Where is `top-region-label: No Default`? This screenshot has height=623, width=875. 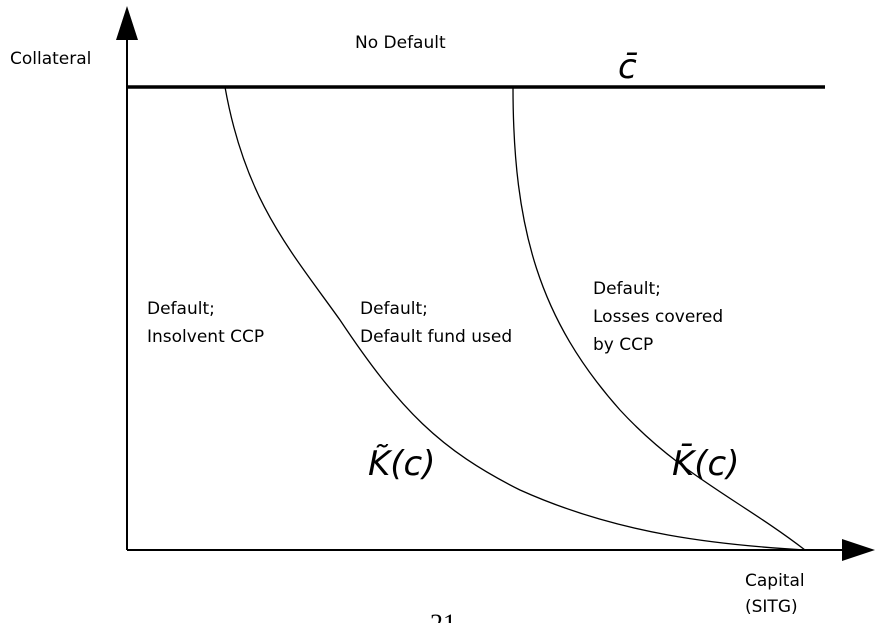
top-region-label: No Default is located at coordinates (400, 43).